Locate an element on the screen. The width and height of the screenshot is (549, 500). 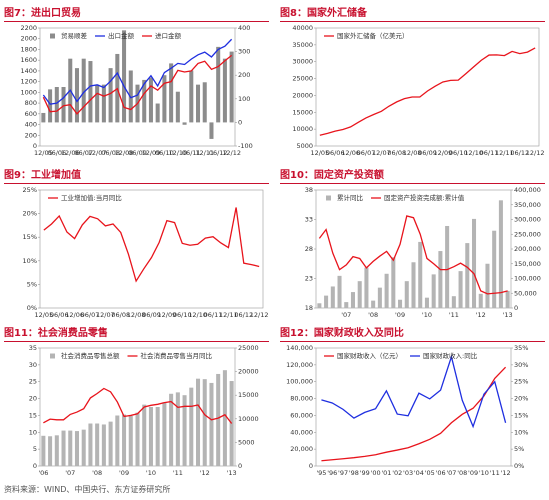
x-tick-label: '06 is located at coordinates (43, 473).